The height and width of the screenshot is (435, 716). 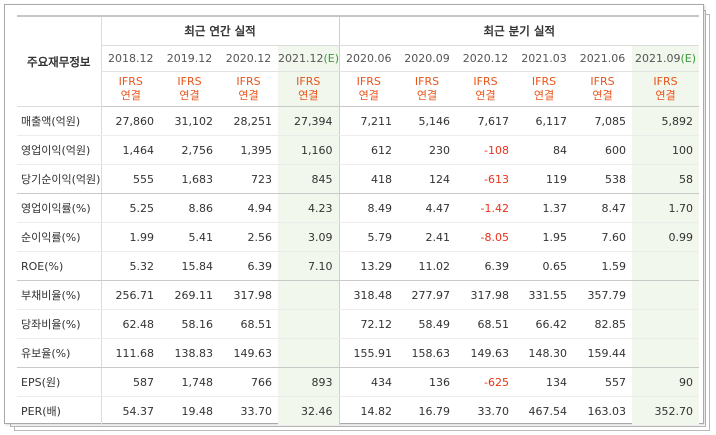 I want to click on table-cell: -108, so click(x=485, y=150).